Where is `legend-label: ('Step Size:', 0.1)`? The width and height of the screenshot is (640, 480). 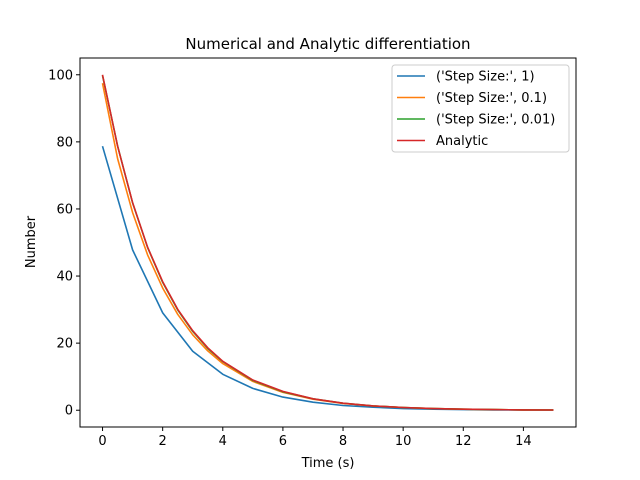
legend-label: ('Step Size:', 0.1) is located at coordinates (491, 98).